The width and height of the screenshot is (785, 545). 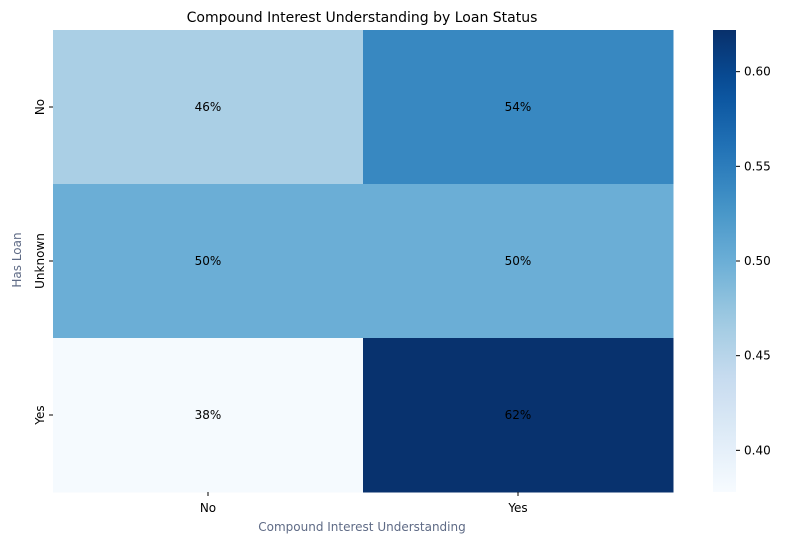 I want to click on x-tick-label: No, so click(x=208, y=508).